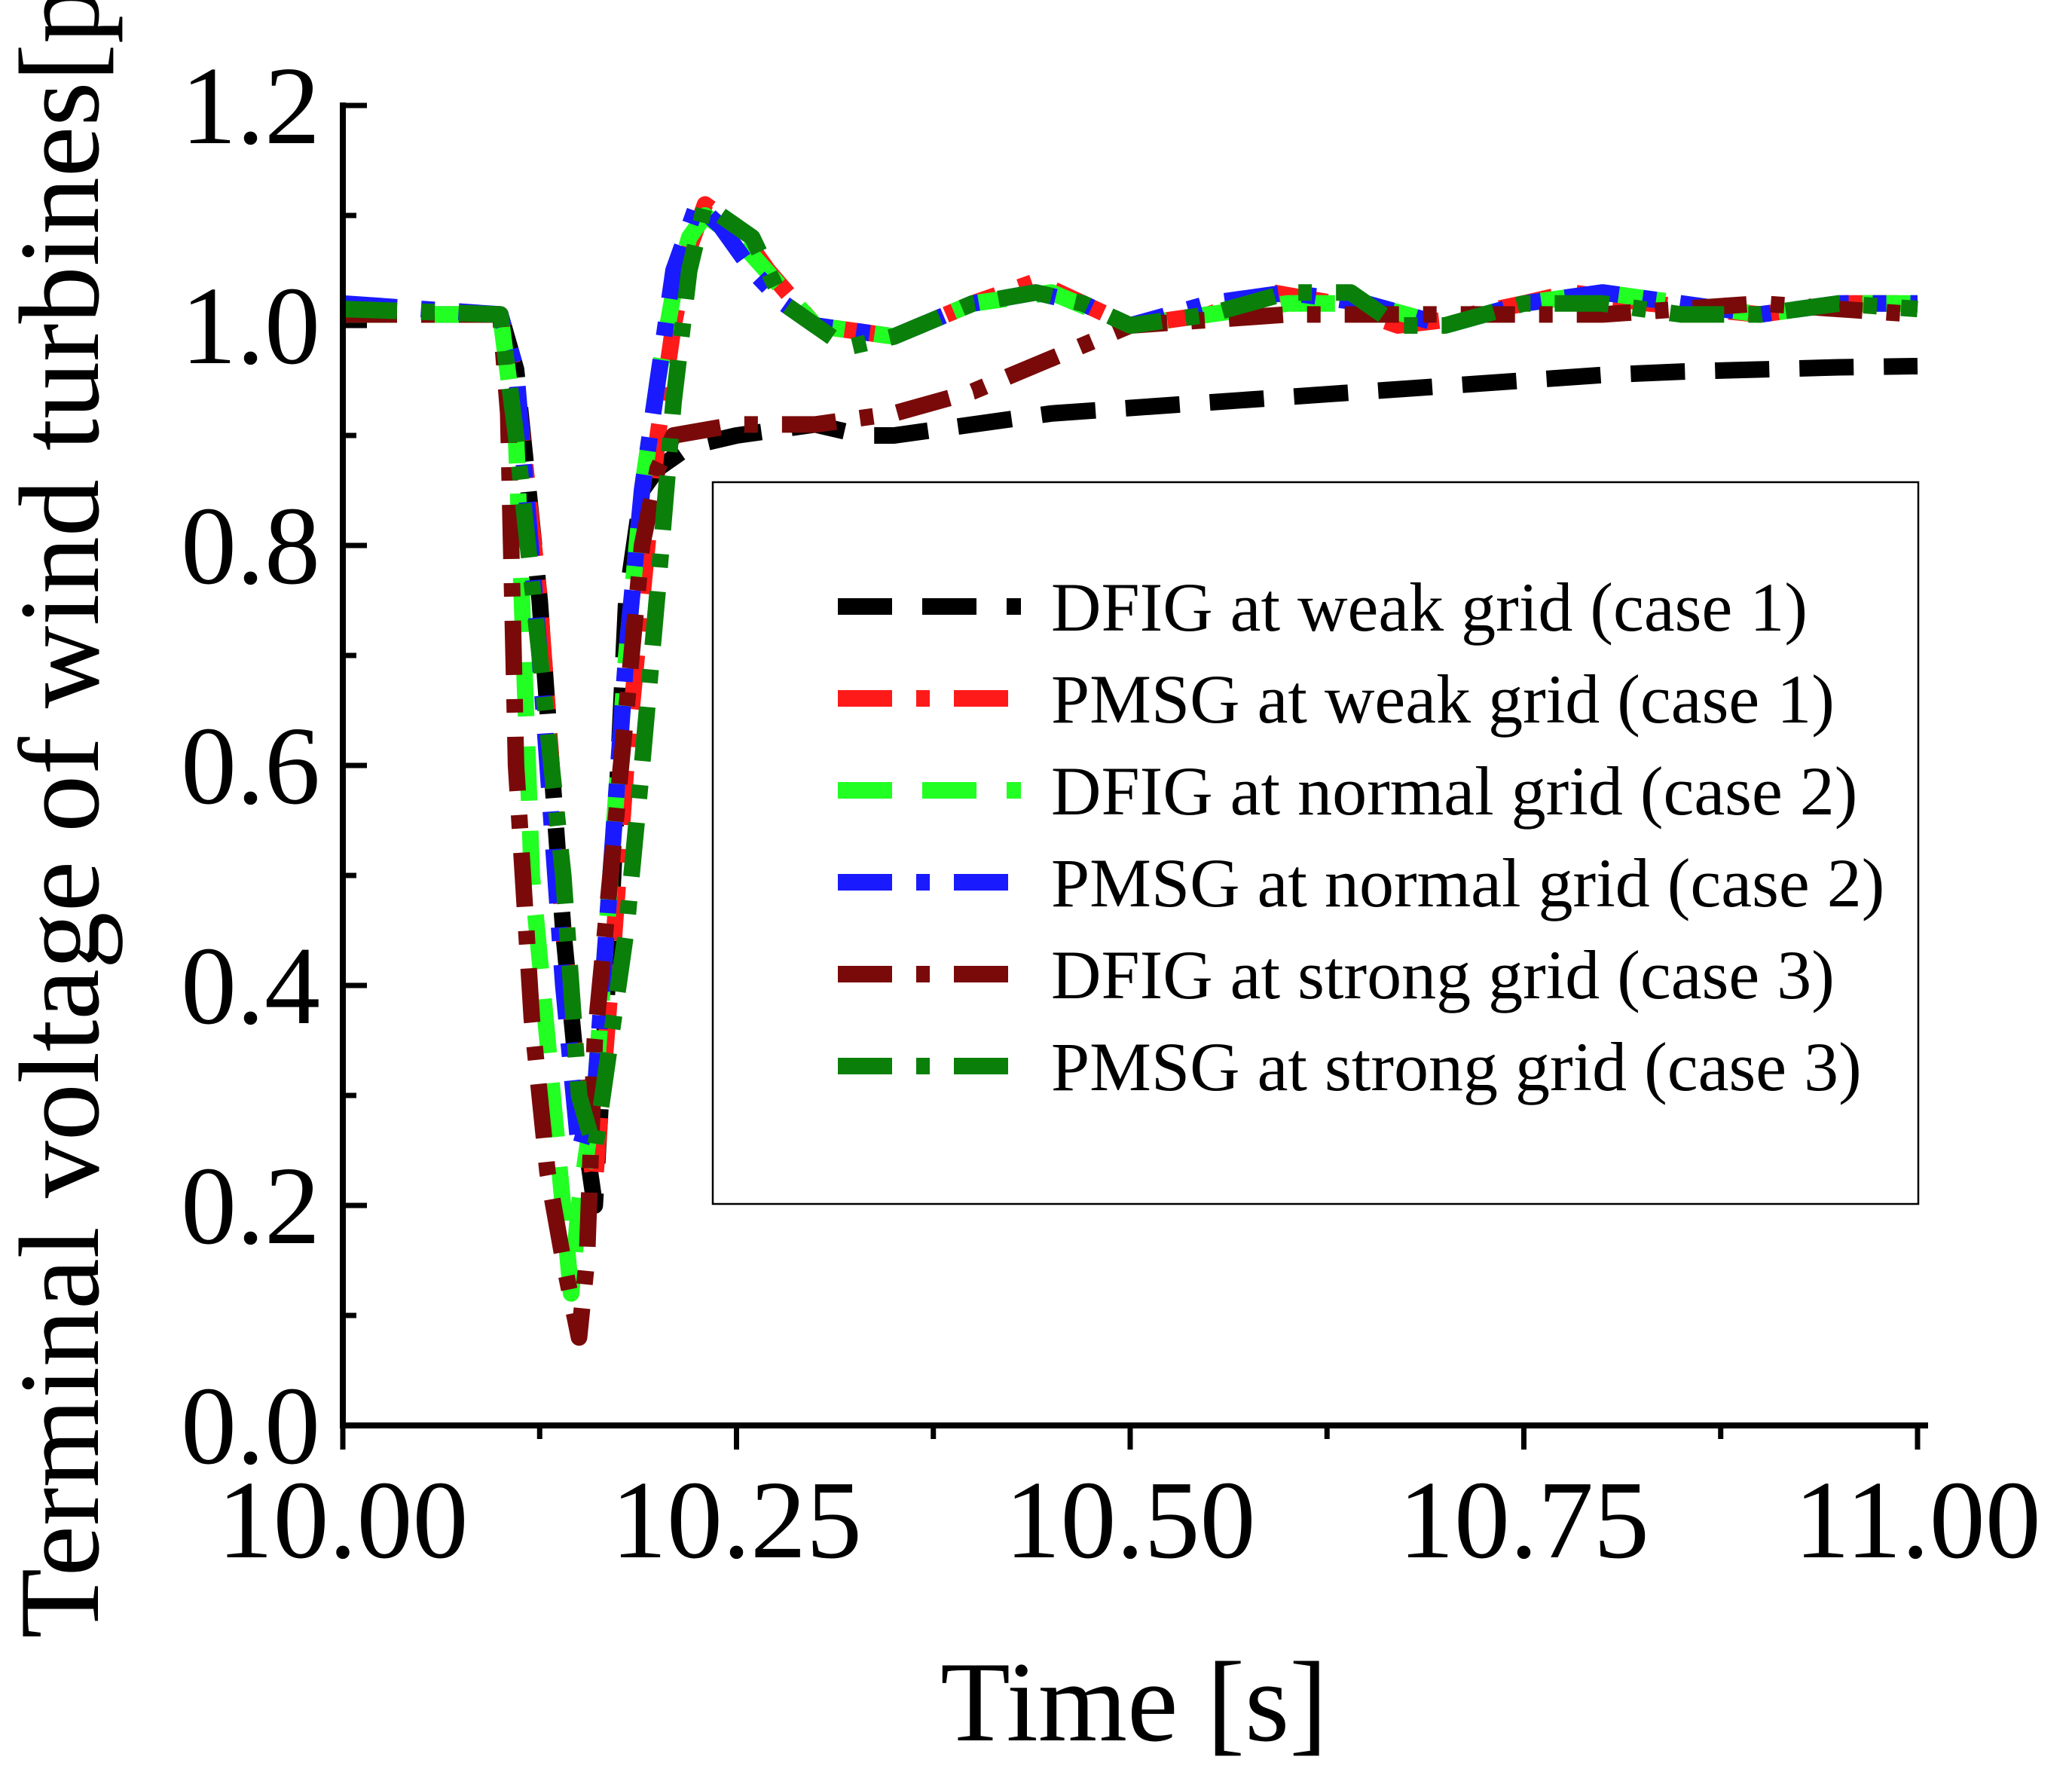 This screenshot has height=1769, width=2072. What do you see at coordinates (1524, 1520) in the screenshot?
I see `x-tick-label: 10.75` at bounding box center [1524, 1520].